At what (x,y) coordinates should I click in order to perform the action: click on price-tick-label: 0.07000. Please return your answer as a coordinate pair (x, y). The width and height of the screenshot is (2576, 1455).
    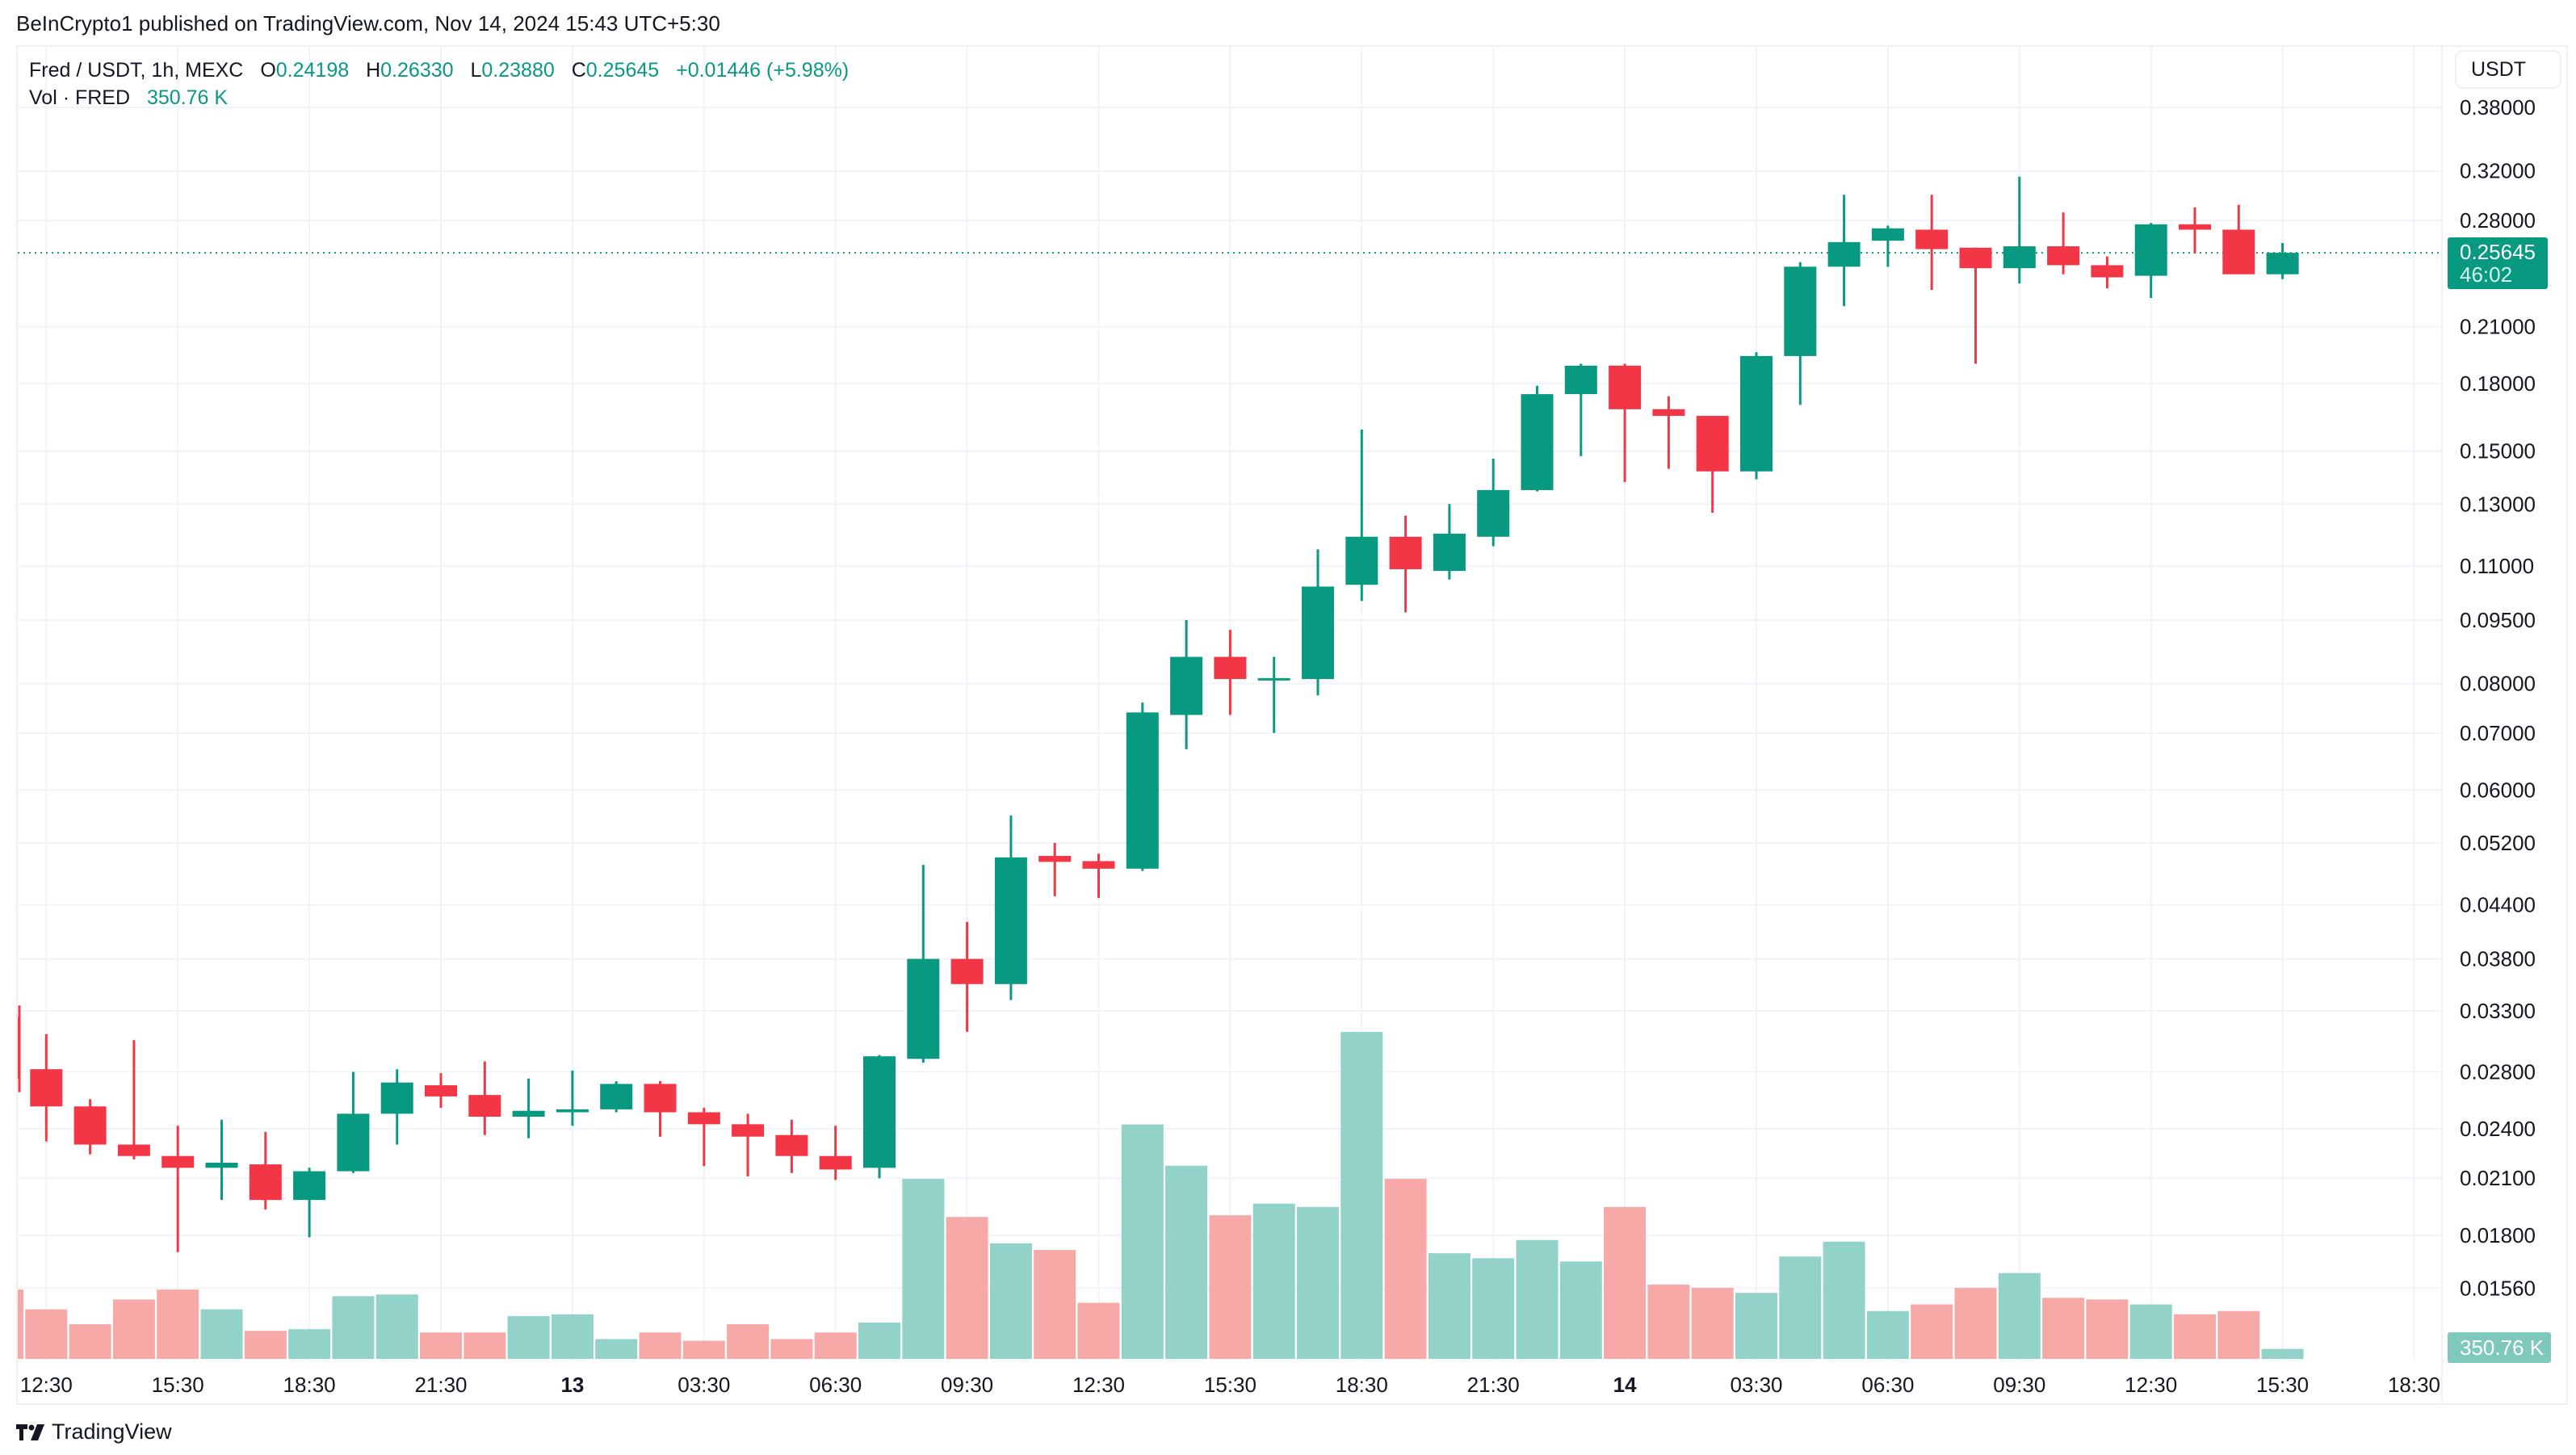
    Looking at the image, I should click on (2498, 733).